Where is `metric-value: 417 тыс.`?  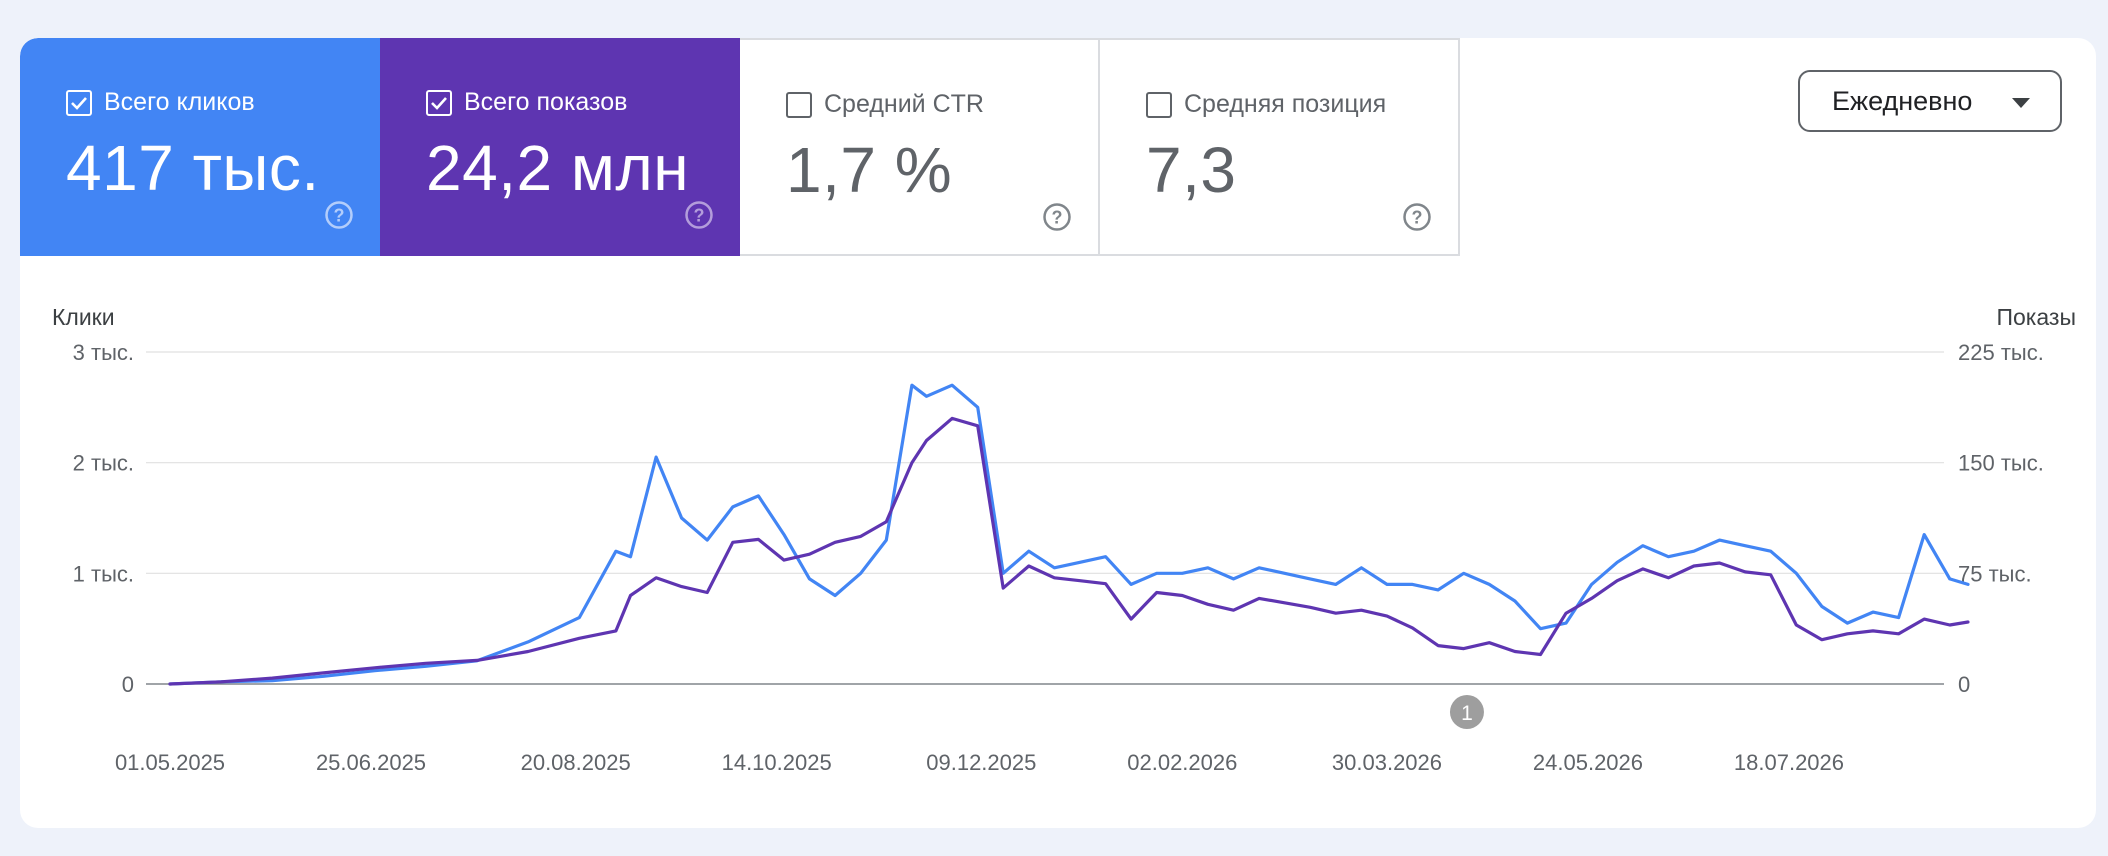
metric-value: 417 тыс. is located at coordinates (193, 168).